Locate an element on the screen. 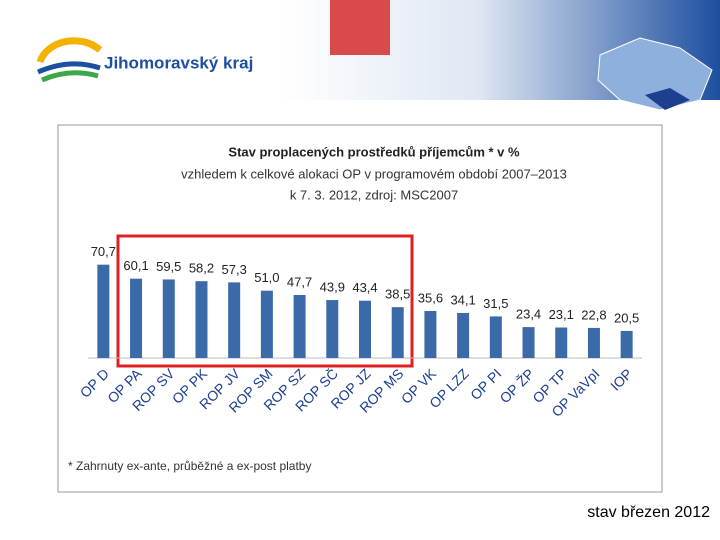 This screenshot has height=540, width=720. map is located at coordinates (655, 74).